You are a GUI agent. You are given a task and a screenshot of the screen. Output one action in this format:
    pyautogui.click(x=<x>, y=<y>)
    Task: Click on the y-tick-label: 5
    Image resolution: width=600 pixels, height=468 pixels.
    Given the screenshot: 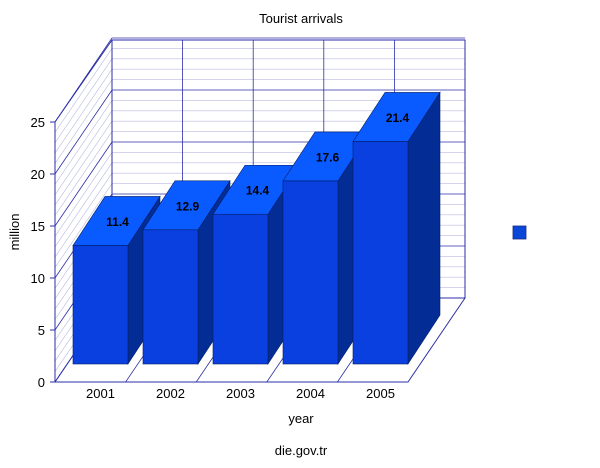 What is the action you would take?
    pyautogui.click(x=41, y=330)
    